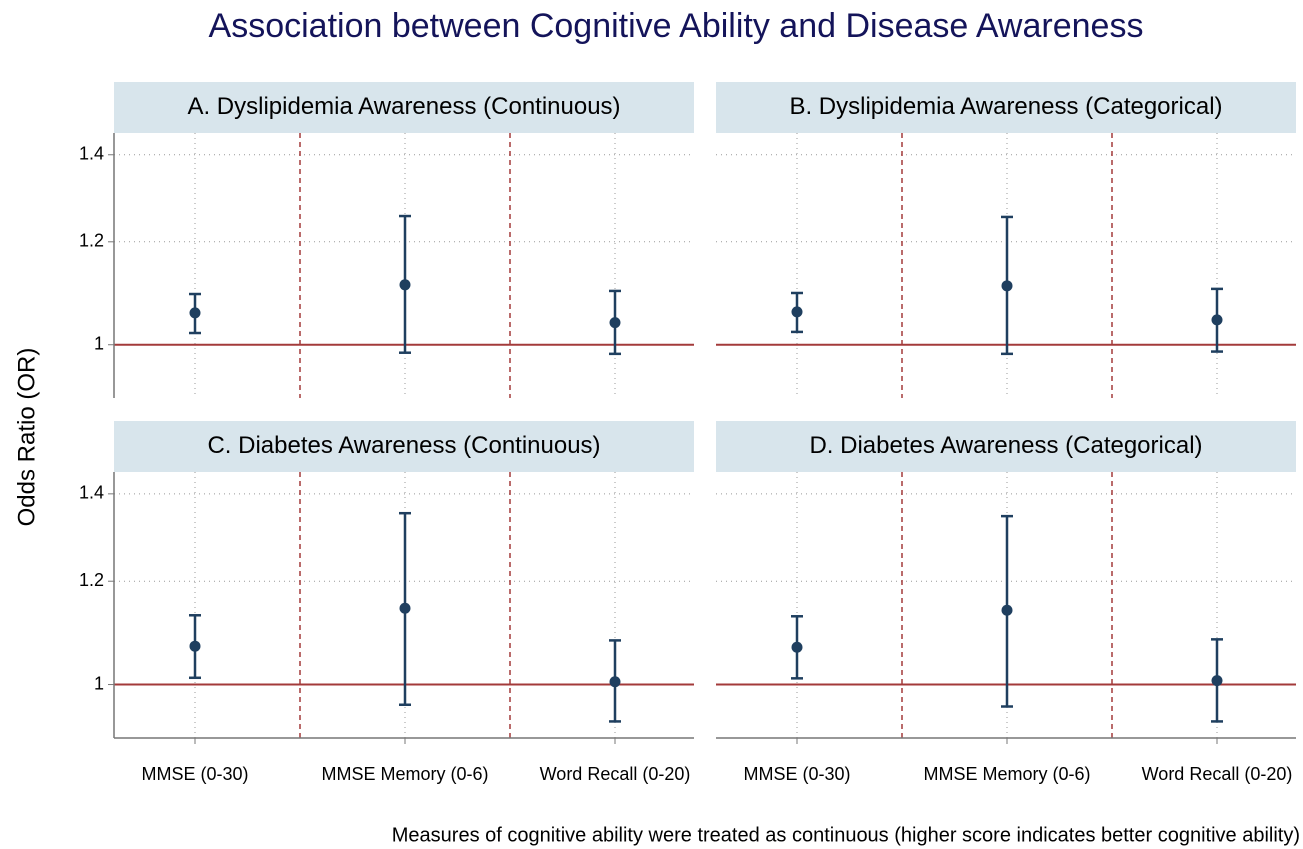  I want to click on panel-title: A. Dyslipidemia Awareness (Continuous), so click(403, 106).